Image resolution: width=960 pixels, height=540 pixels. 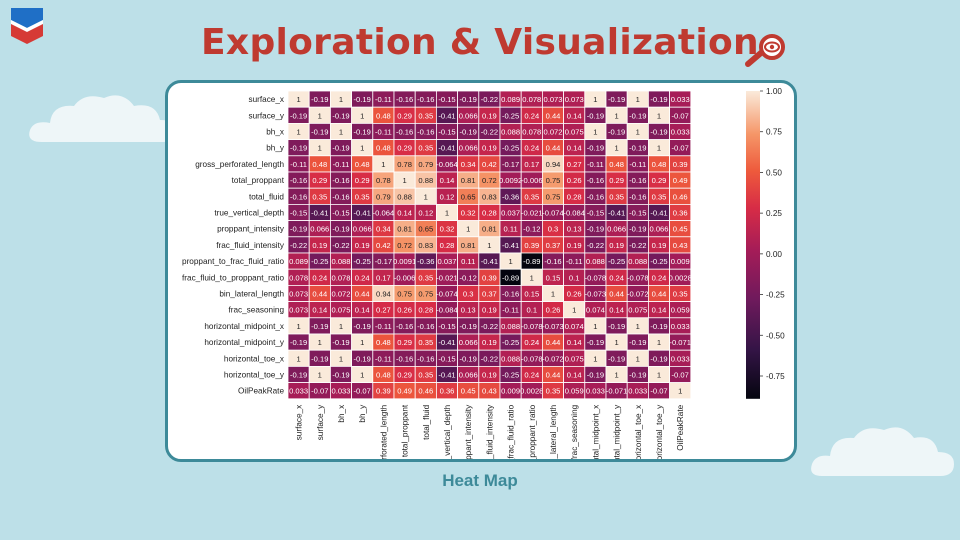 I want to click on cell-value-label: 0.43, so click(x=680, y=245).